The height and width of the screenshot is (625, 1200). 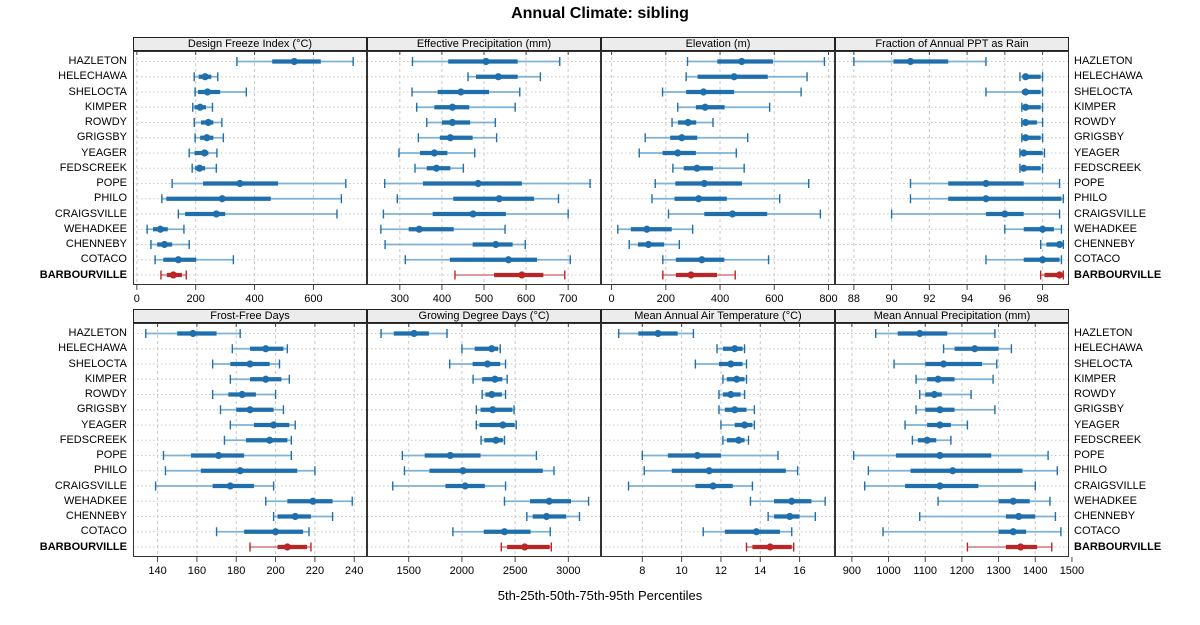 I want to click on axis-tick-label: 1400, so click(x=1035, y=571).